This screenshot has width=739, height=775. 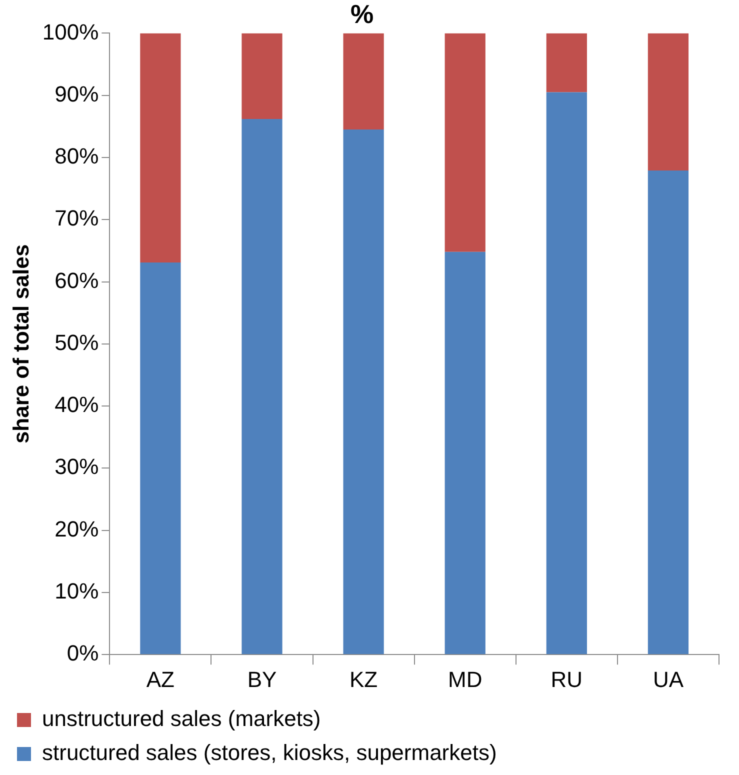 What do you see at coordinates (465, 679) in the screenshot?
I see `x-tick-label: MD` at bounding box center [465, 679].